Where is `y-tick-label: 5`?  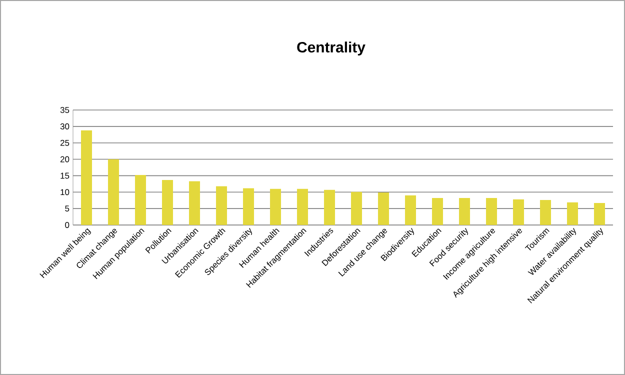
y-tick-label: 5 is located at coordinates (67, 209).